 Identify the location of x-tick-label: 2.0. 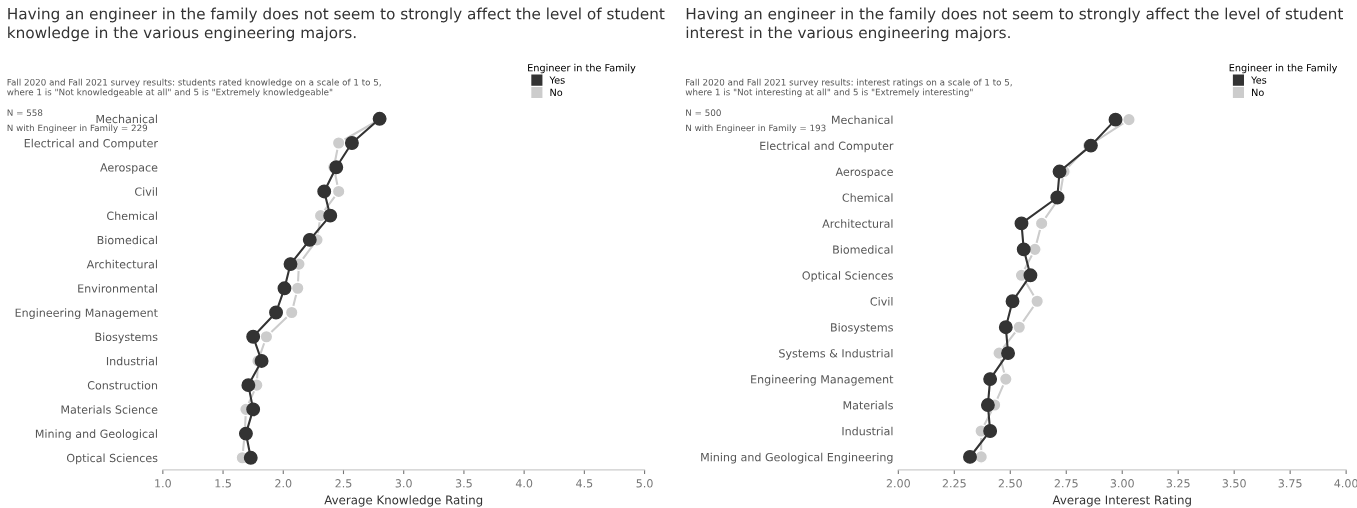
(283, 483).